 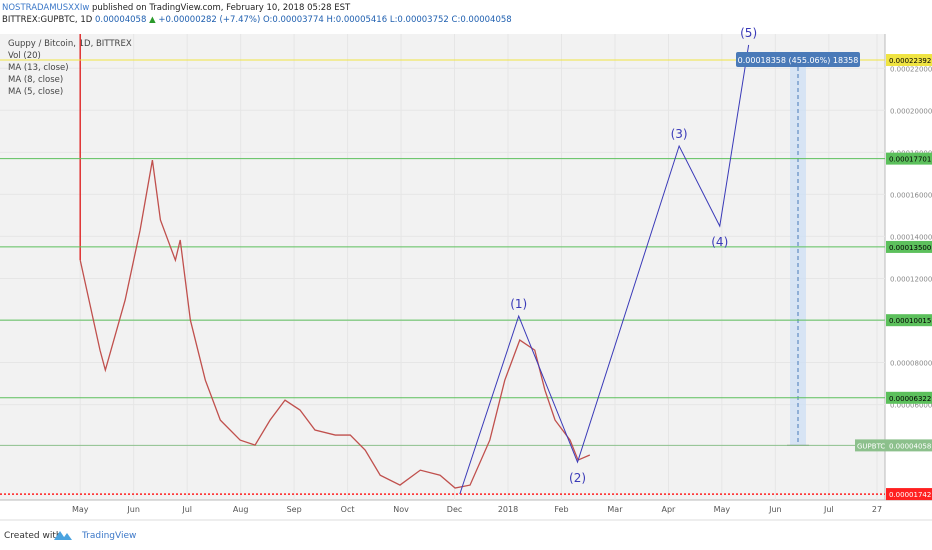 What do you see at coordinates (911, 237) in the screenshot?
I see `y-tick-label: 0.00014000` at bounding box center [911, 237].